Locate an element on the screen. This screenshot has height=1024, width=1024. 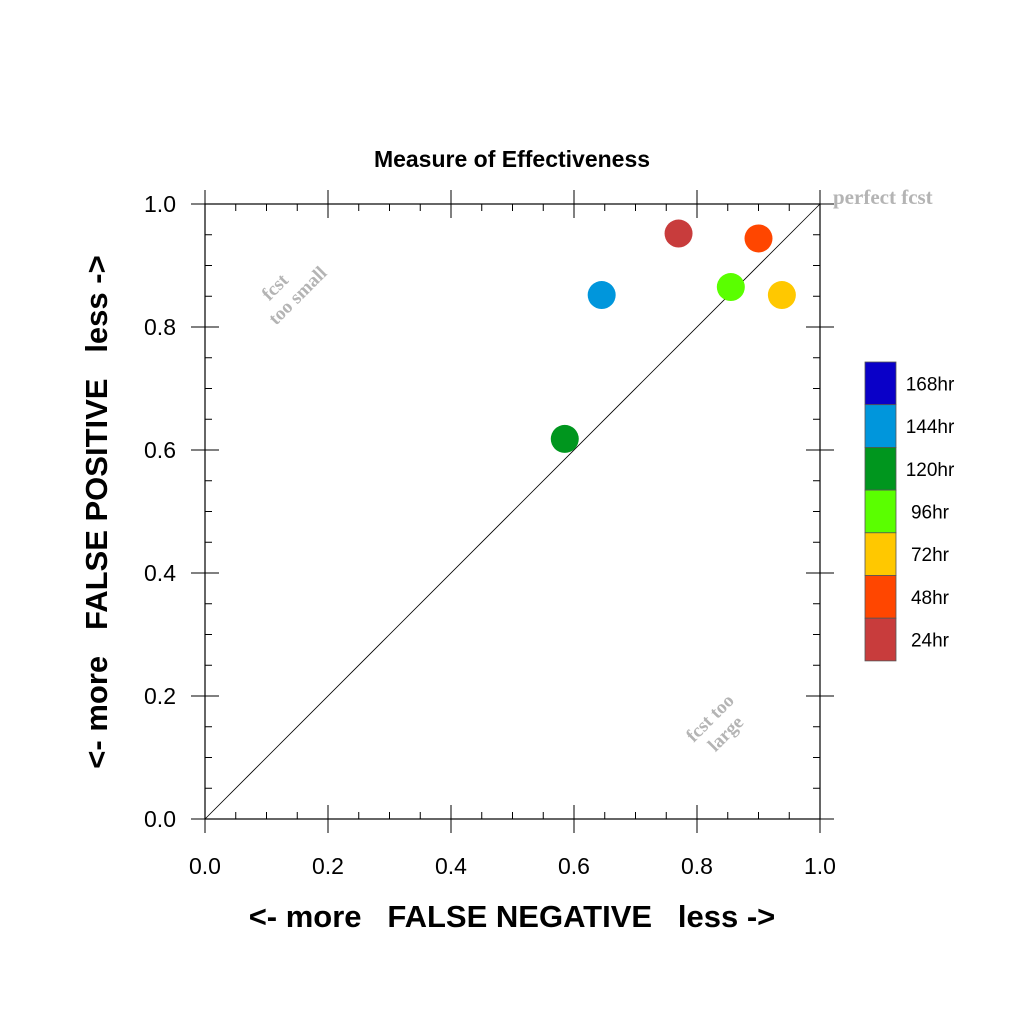
y-tick-label: 1.0 is located at coordinates (160, 204).